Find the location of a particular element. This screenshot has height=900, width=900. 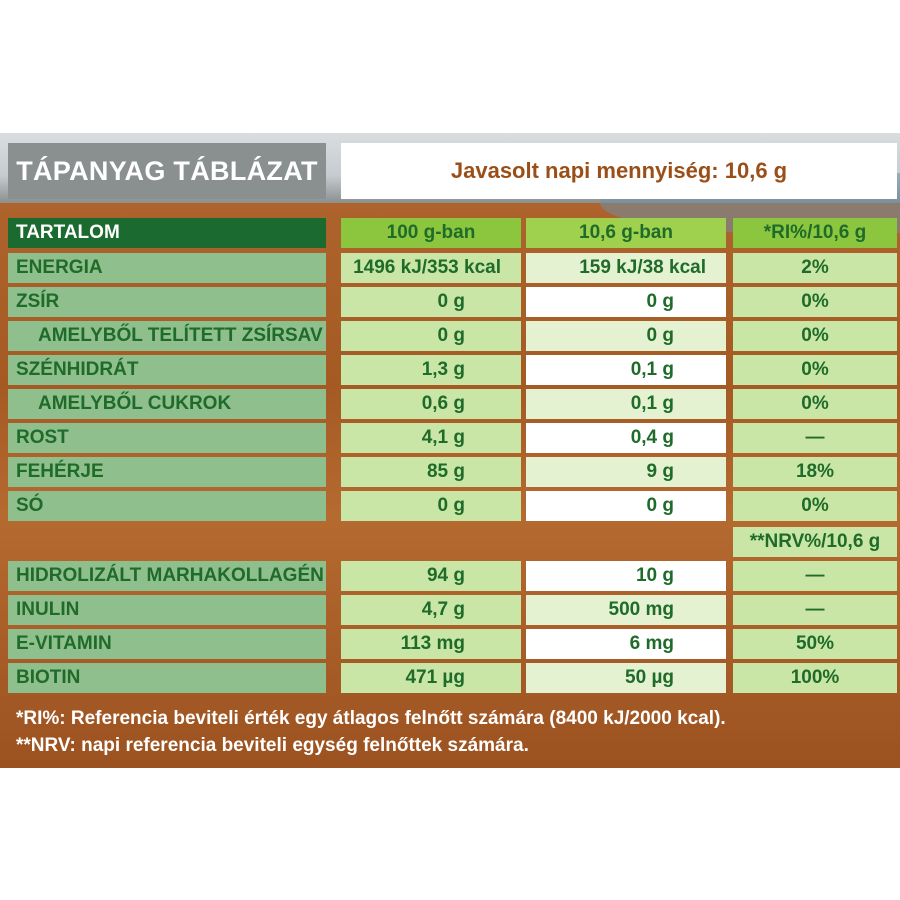

col-header-per-serving: 10,6 g-ban is located at coordinates (626, 233).